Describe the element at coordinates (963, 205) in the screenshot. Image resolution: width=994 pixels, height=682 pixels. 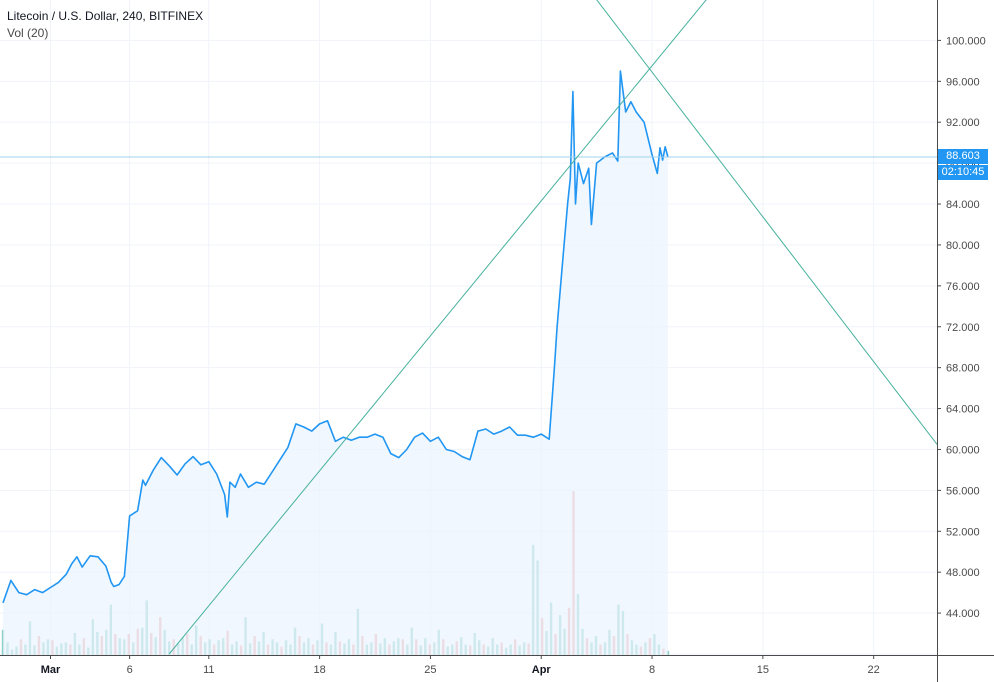
I see `price-tick-label: 84.000` at that location.